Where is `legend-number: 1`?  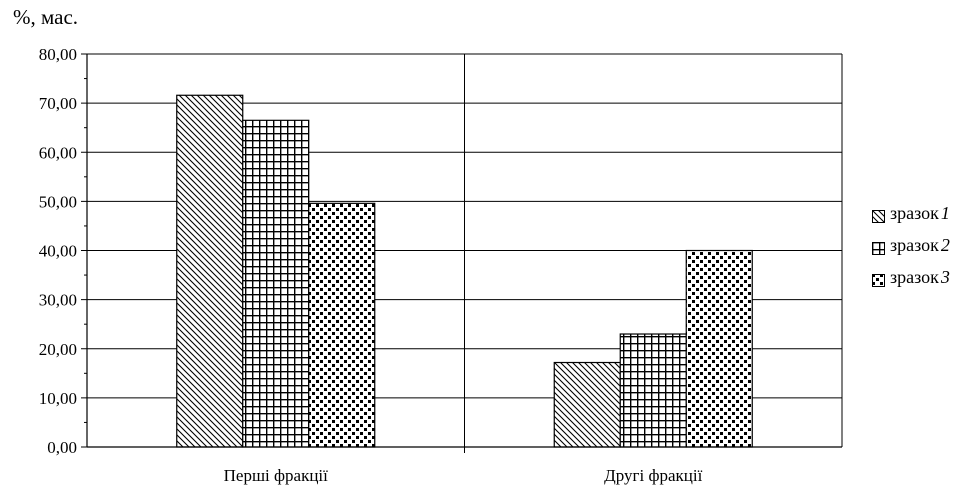
legend-number: 1 is located at coordinates (945, 212).